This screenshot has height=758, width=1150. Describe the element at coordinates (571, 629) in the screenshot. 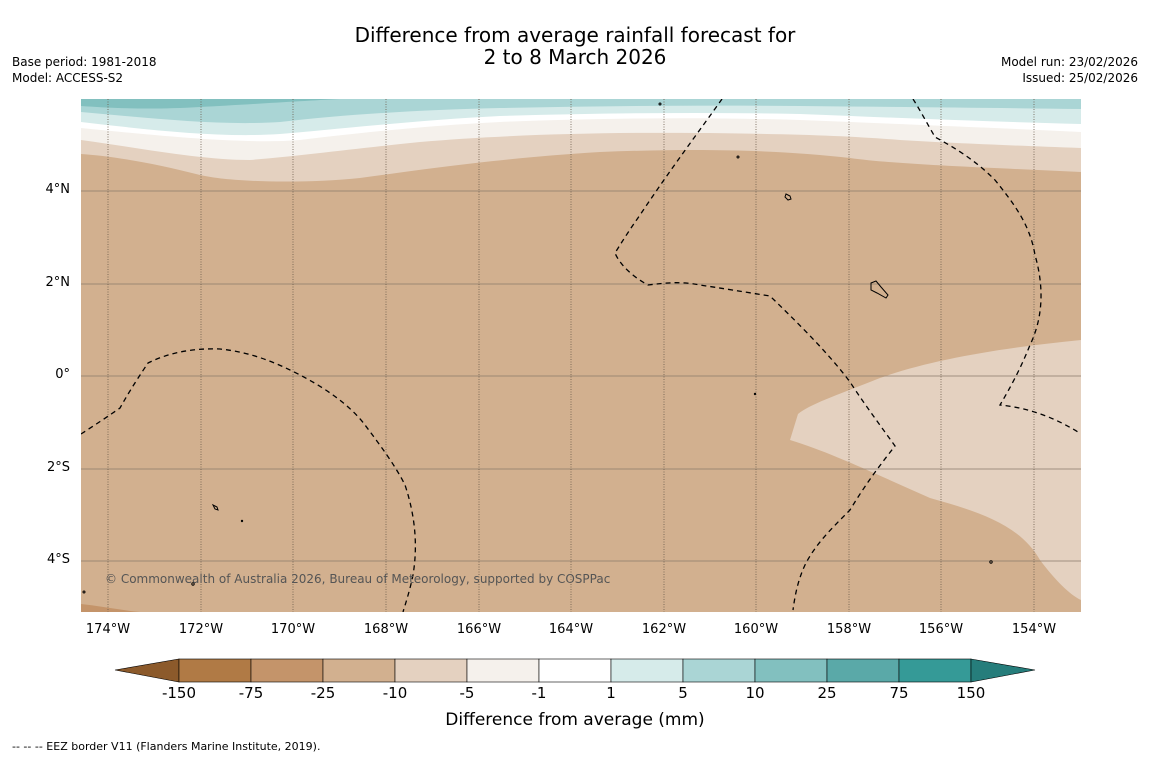

I see `lon-label: 164°W` at that location.